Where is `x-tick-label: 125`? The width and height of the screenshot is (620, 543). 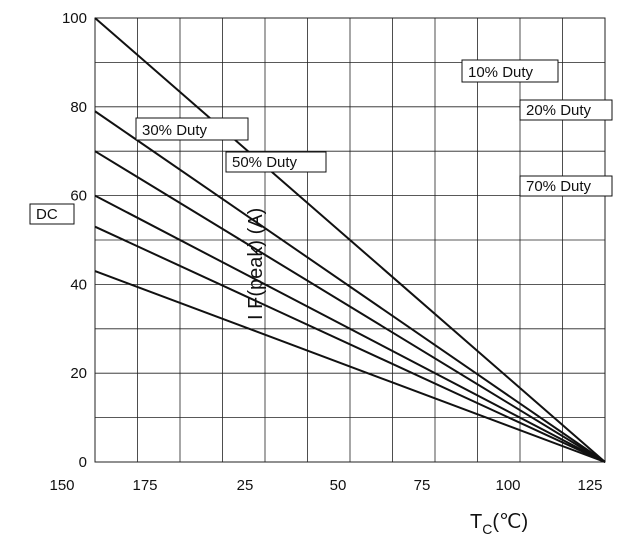
x-tick-label: 125 is located at coordinates (589, 485).